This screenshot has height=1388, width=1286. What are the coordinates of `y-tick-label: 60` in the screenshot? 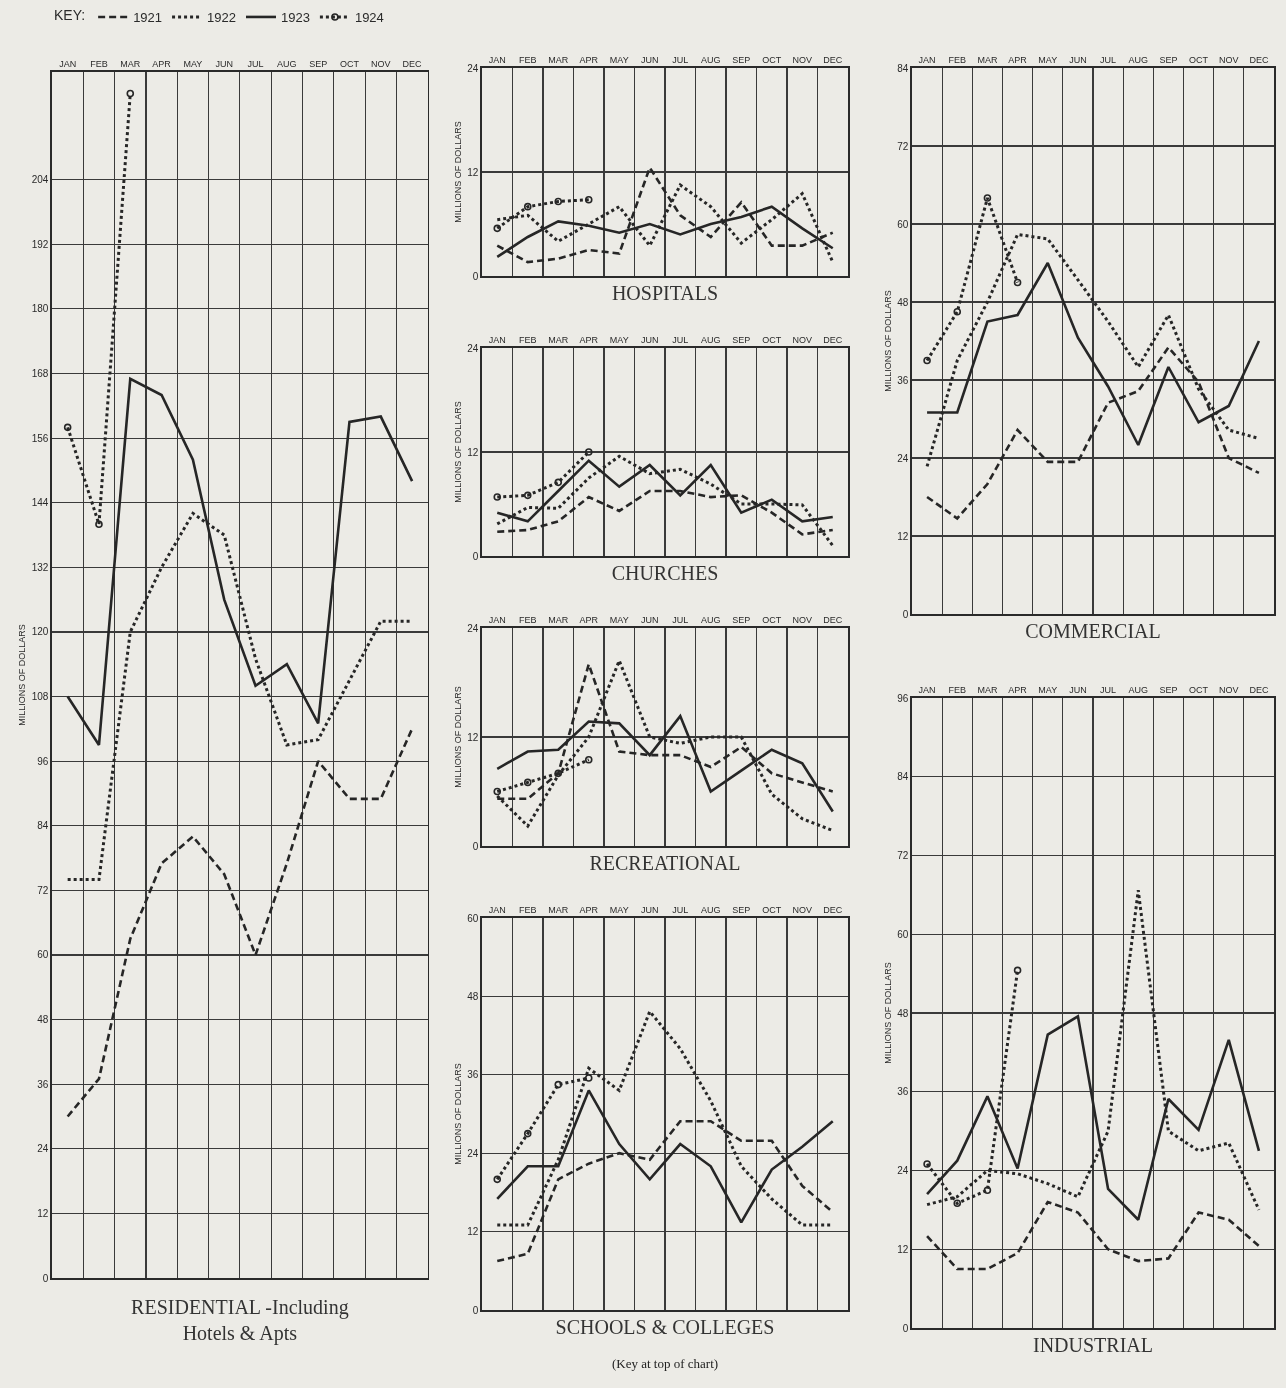 It's located at (903, 934).